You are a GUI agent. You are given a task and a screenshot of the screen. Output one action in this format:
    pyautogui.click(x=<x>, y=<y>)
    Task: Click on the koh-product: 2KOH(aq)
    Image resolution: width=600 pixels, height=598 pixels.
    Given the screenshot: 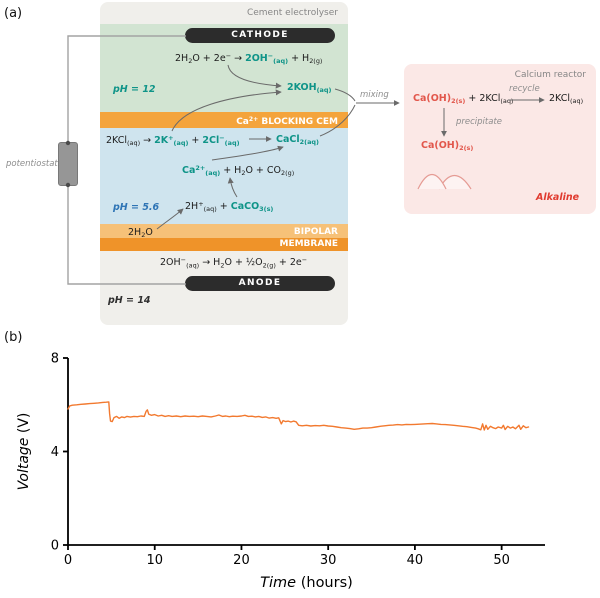 What is the action you would take?
    pyautogui.click(x=309, y=88)
    